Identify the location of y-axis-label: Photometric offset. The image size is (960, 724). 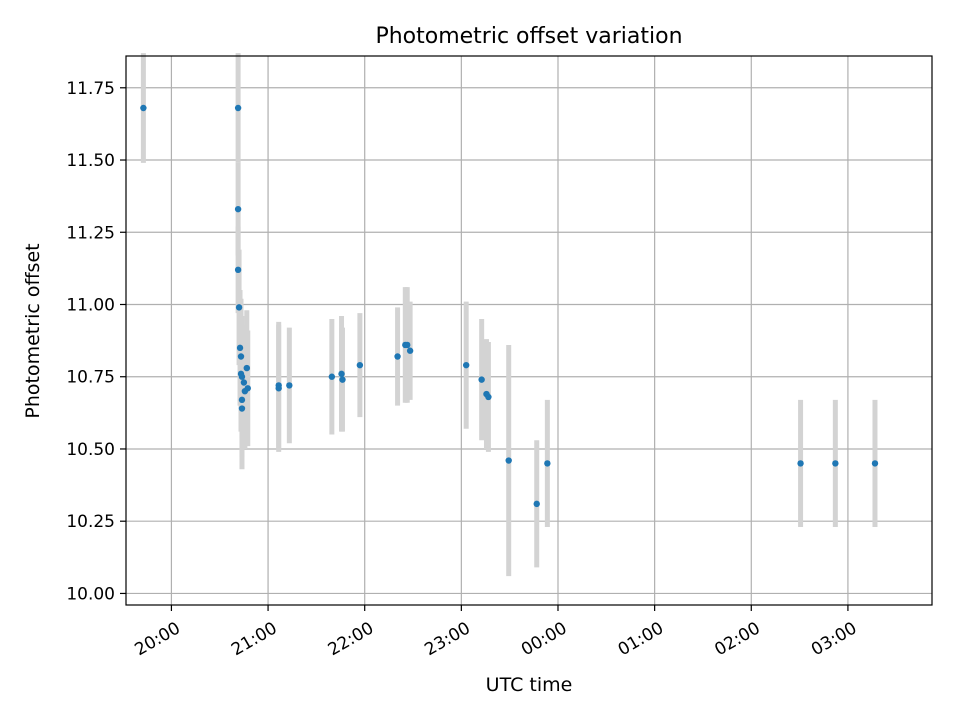
(33, 330).